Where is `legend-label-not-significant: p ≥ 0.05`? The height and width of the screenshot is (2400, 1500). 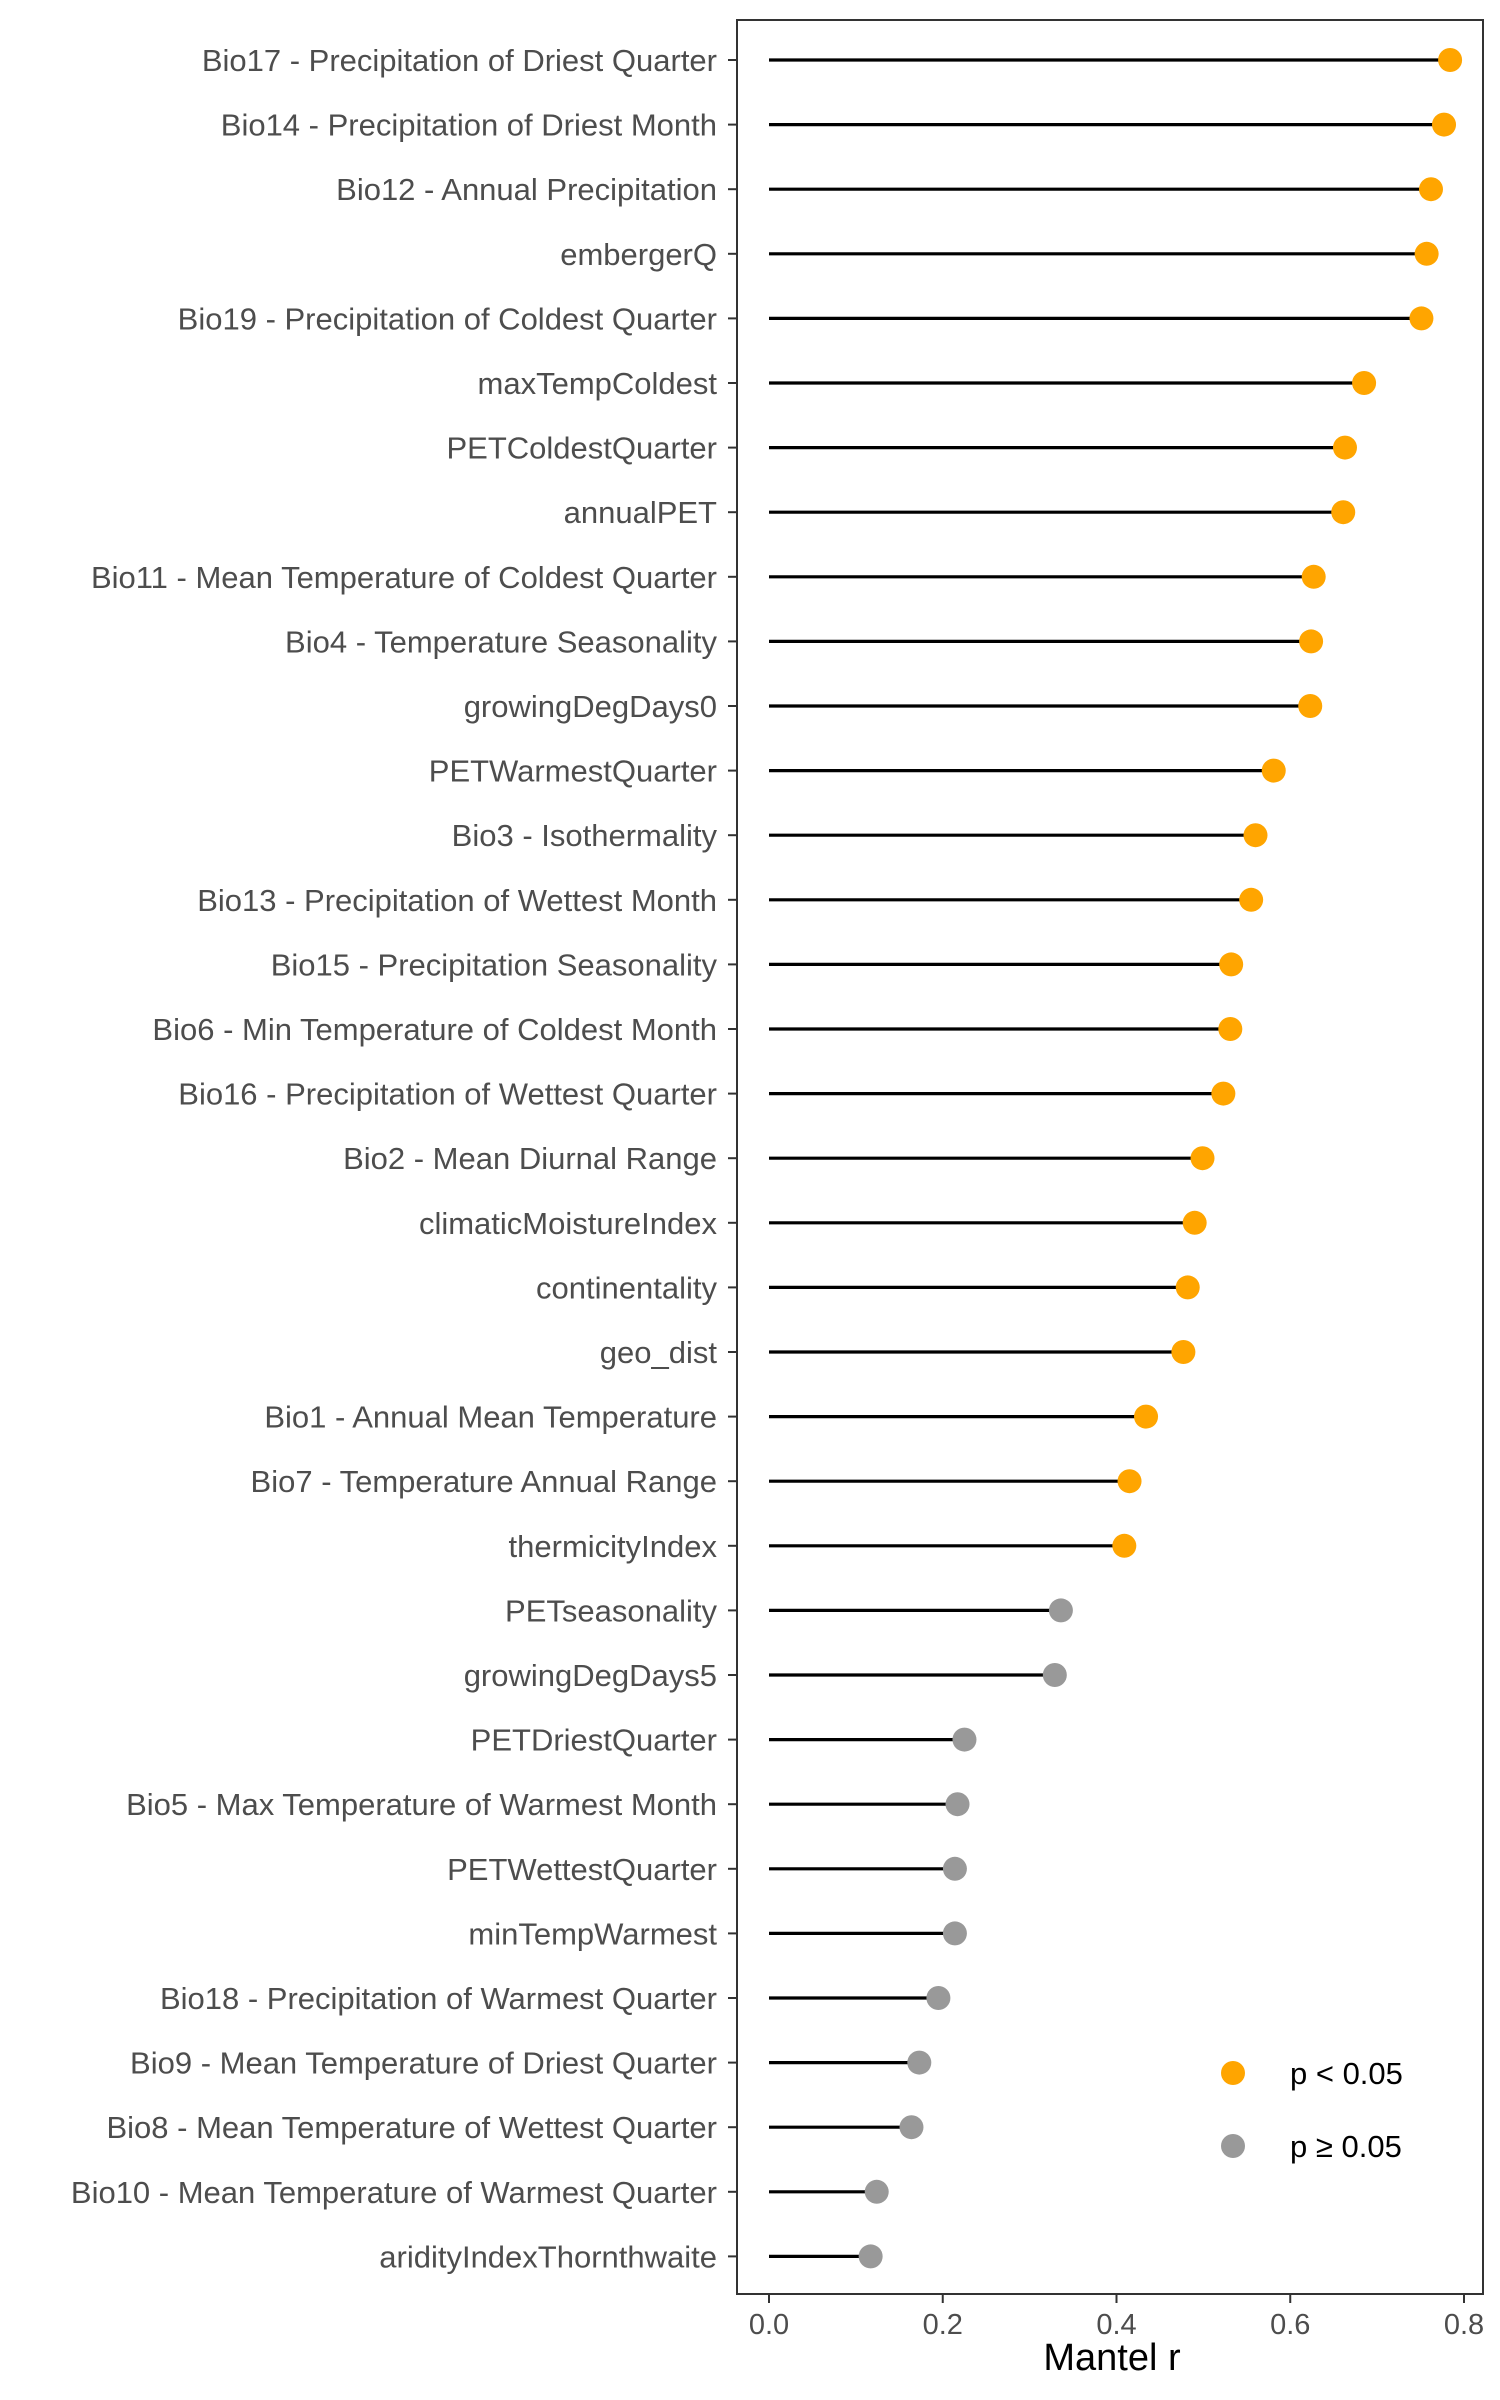 legend-label-not-significant: p ≥ 0.05 is located at coordinates (1346, 2146).